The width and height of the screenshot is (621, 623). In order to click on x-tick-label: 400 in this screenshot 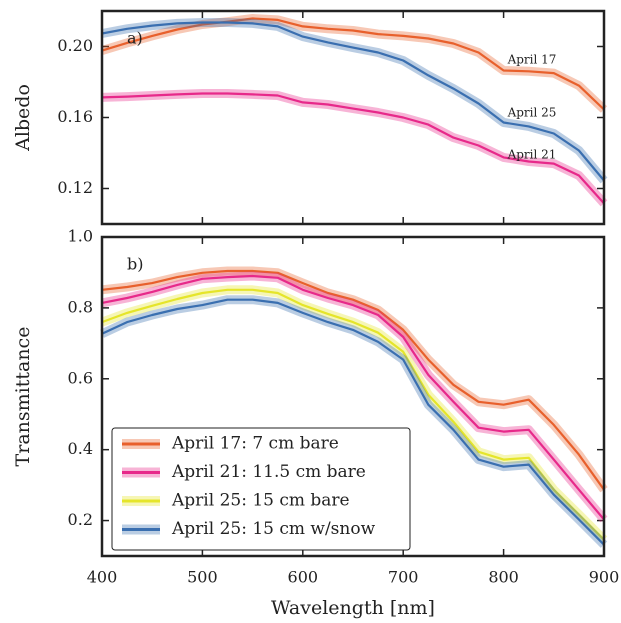, I will do `click(102, 577)`.